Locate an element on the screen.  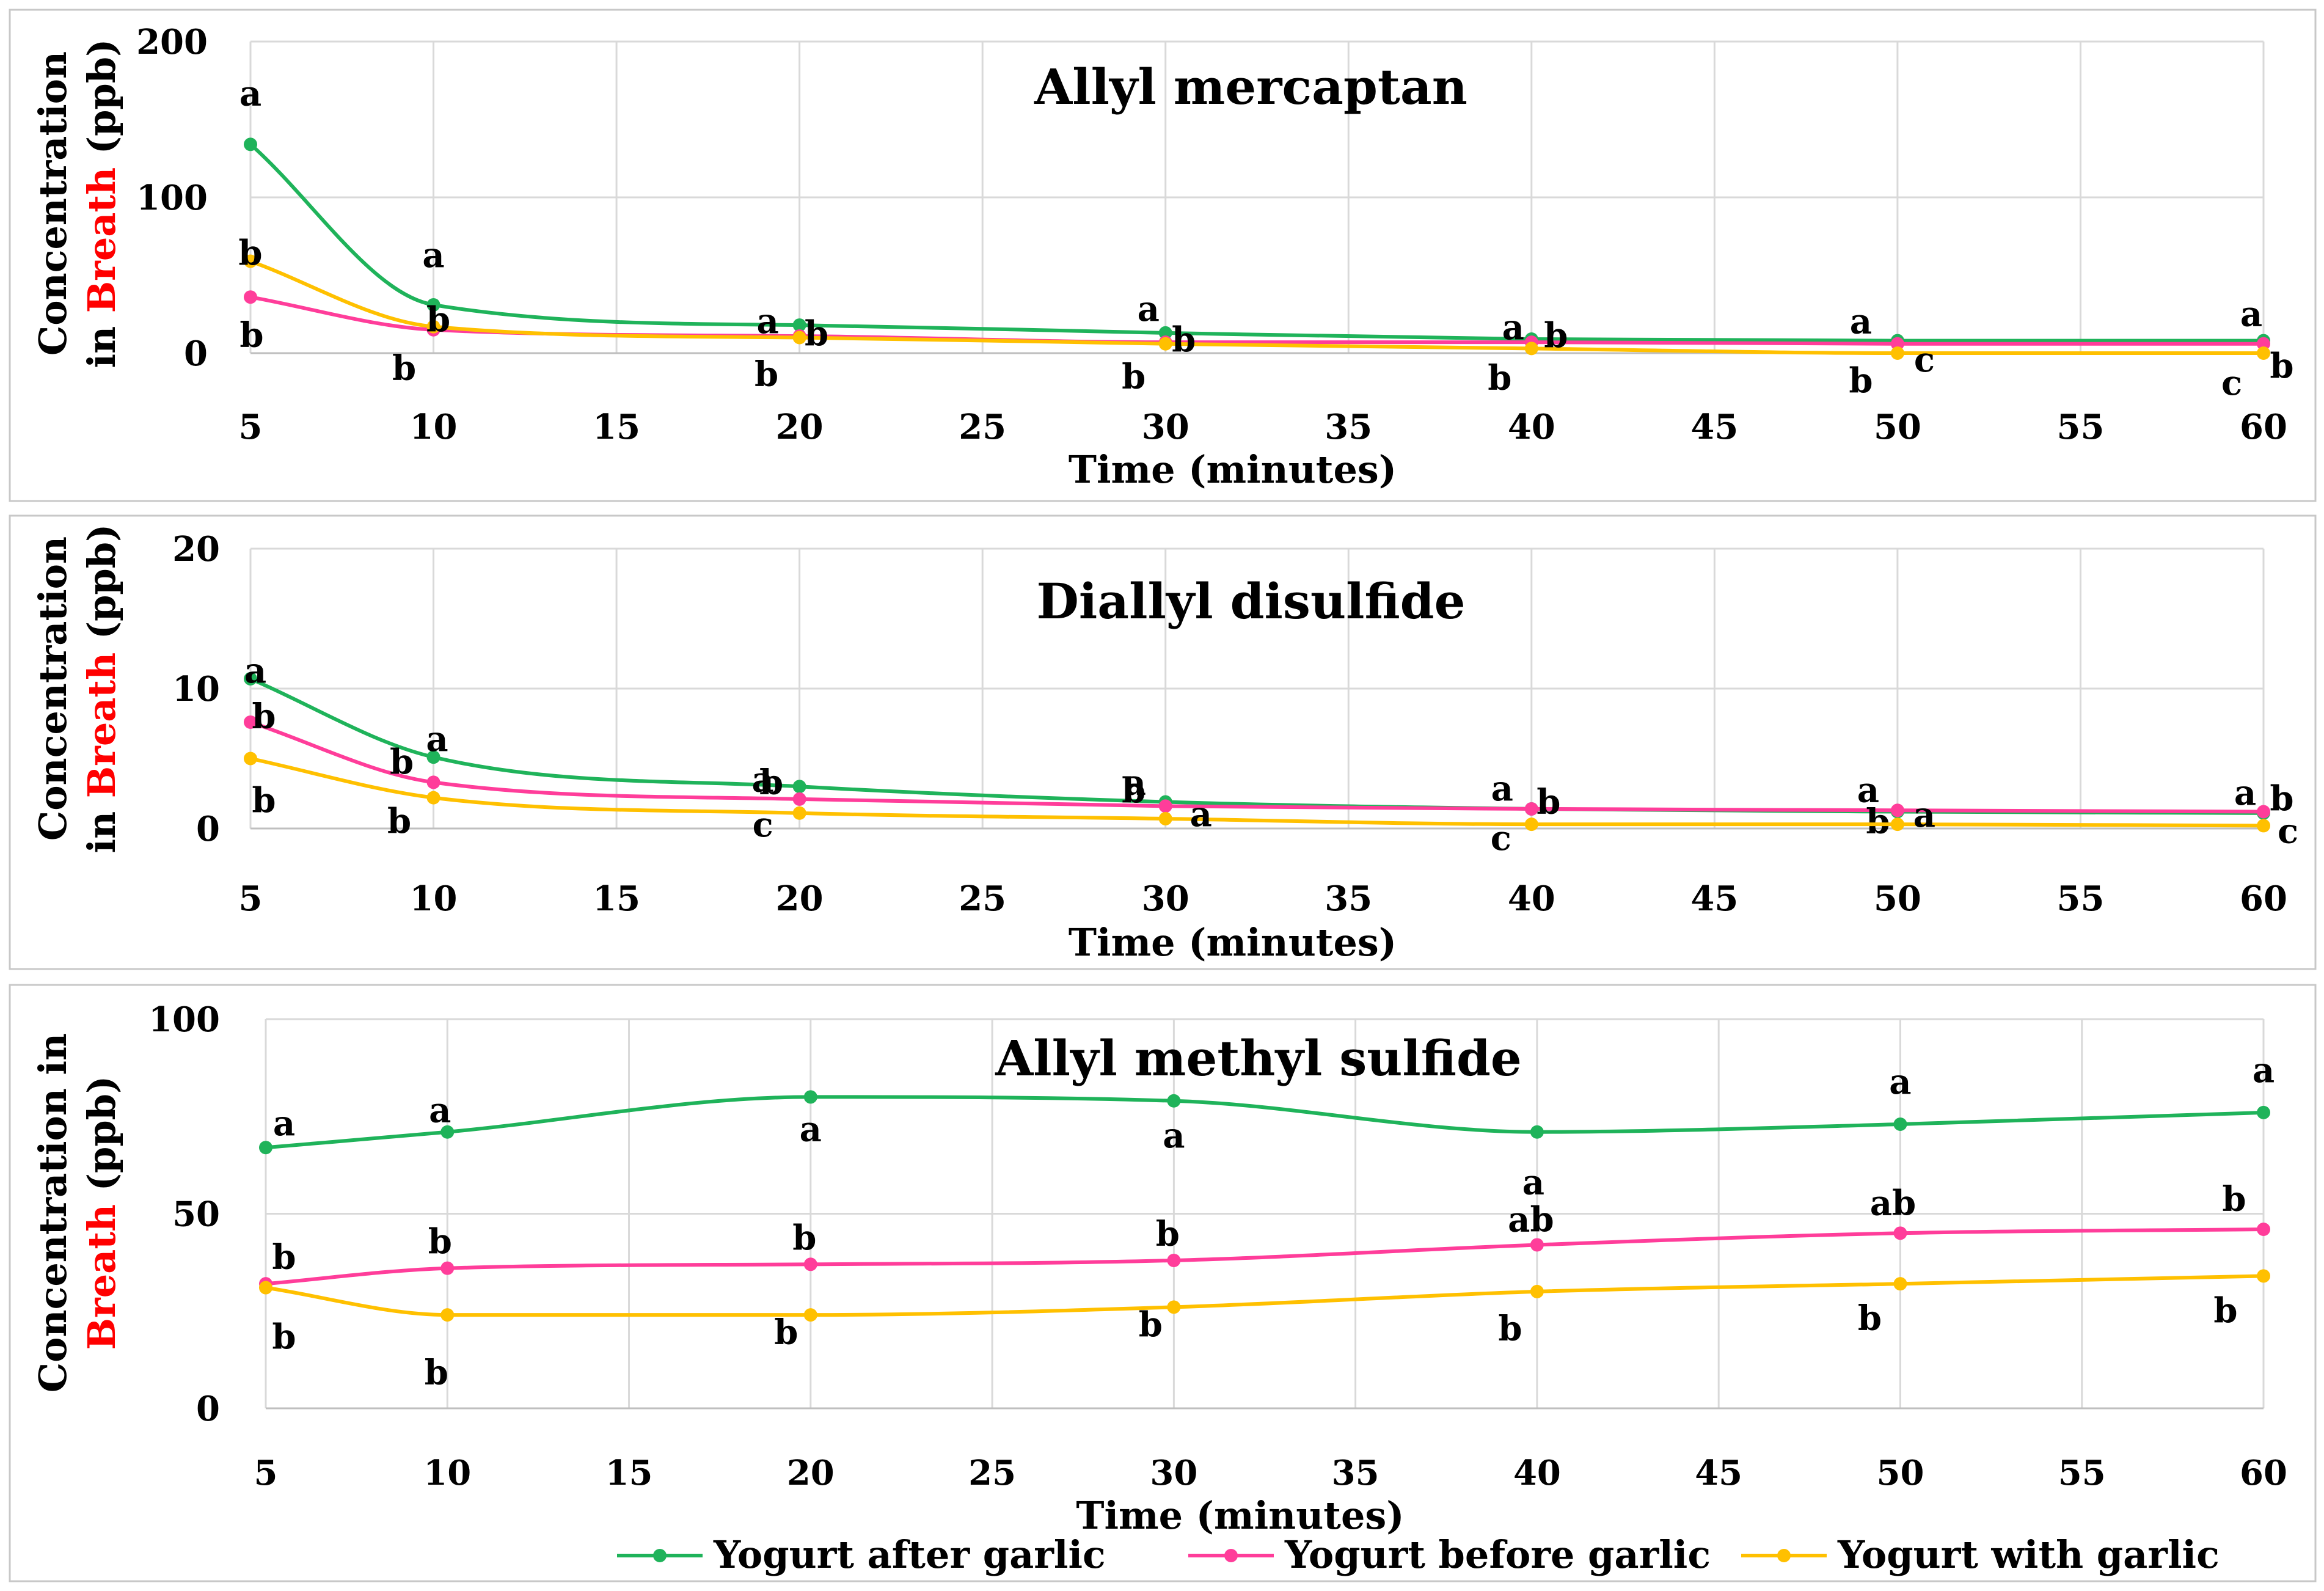
y-tick-label: 50 is located at coordinates (196, 1214).